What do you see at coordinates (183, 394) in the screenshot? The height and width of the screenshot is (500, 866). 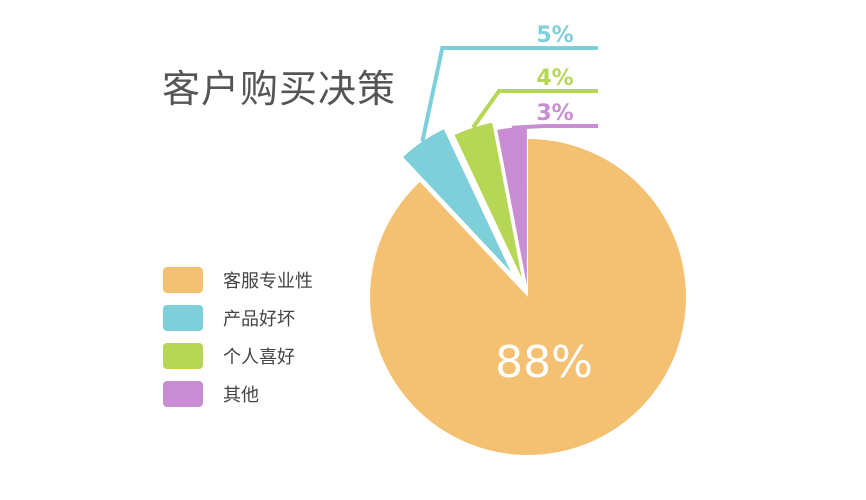 I see `legend-swatch-other` at bounding box center [183, 394].